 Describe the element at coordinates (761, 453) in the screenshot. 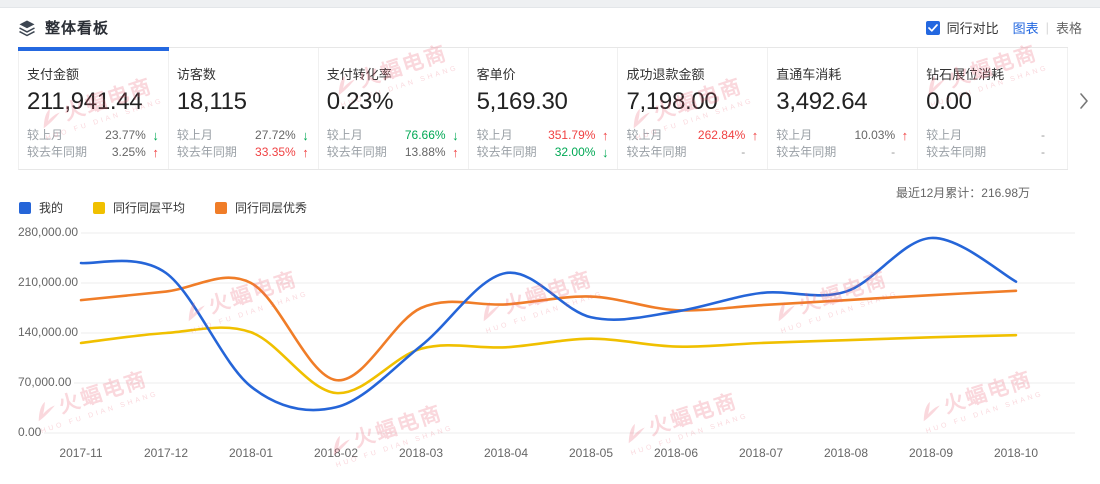

I see `x-axis-label: 2018-07` at that location.